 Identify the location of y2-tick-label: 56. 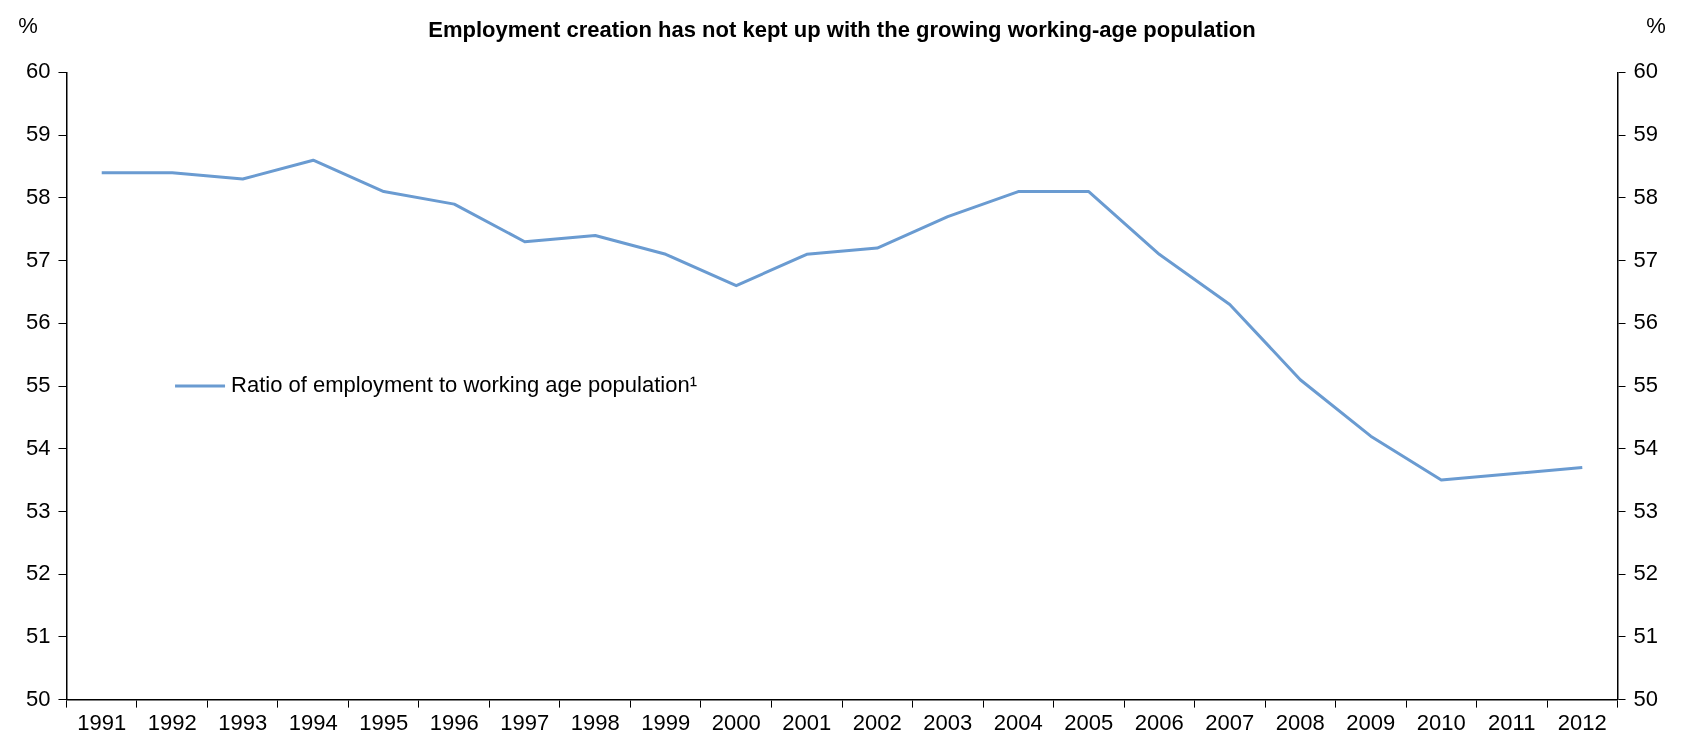
(1646, 322).